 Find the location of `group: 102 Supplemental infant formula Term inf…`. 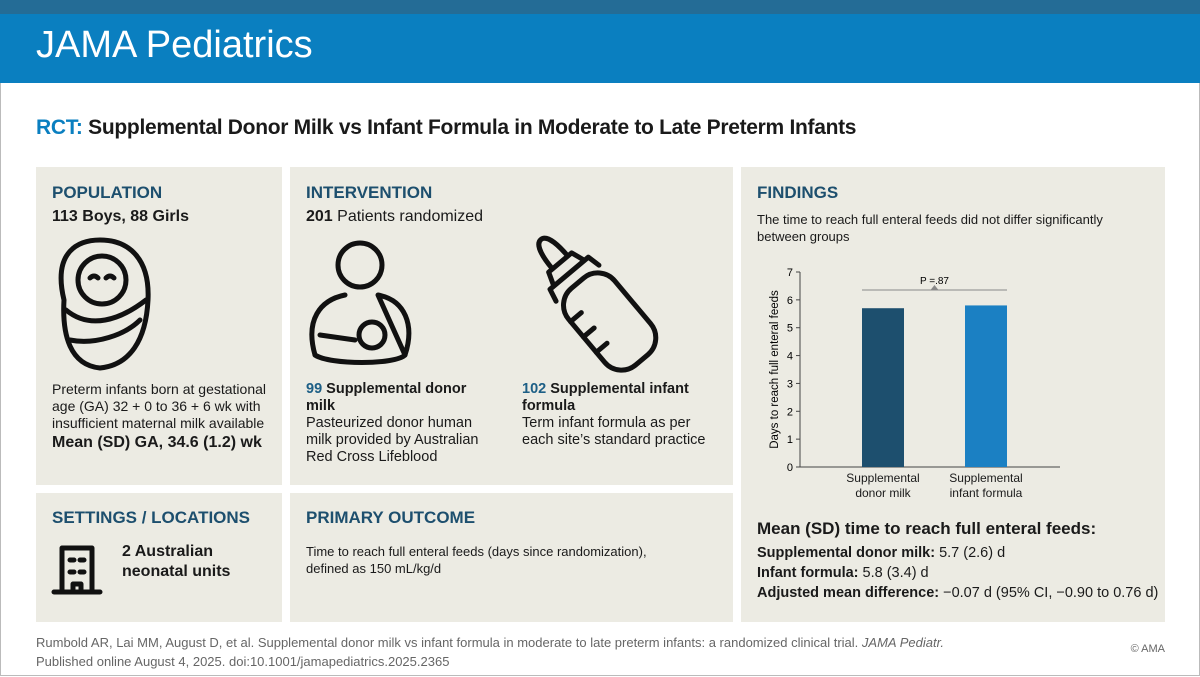

group: 102 Supplemental infant formula Term inf… is located at coordinates (614, 415).